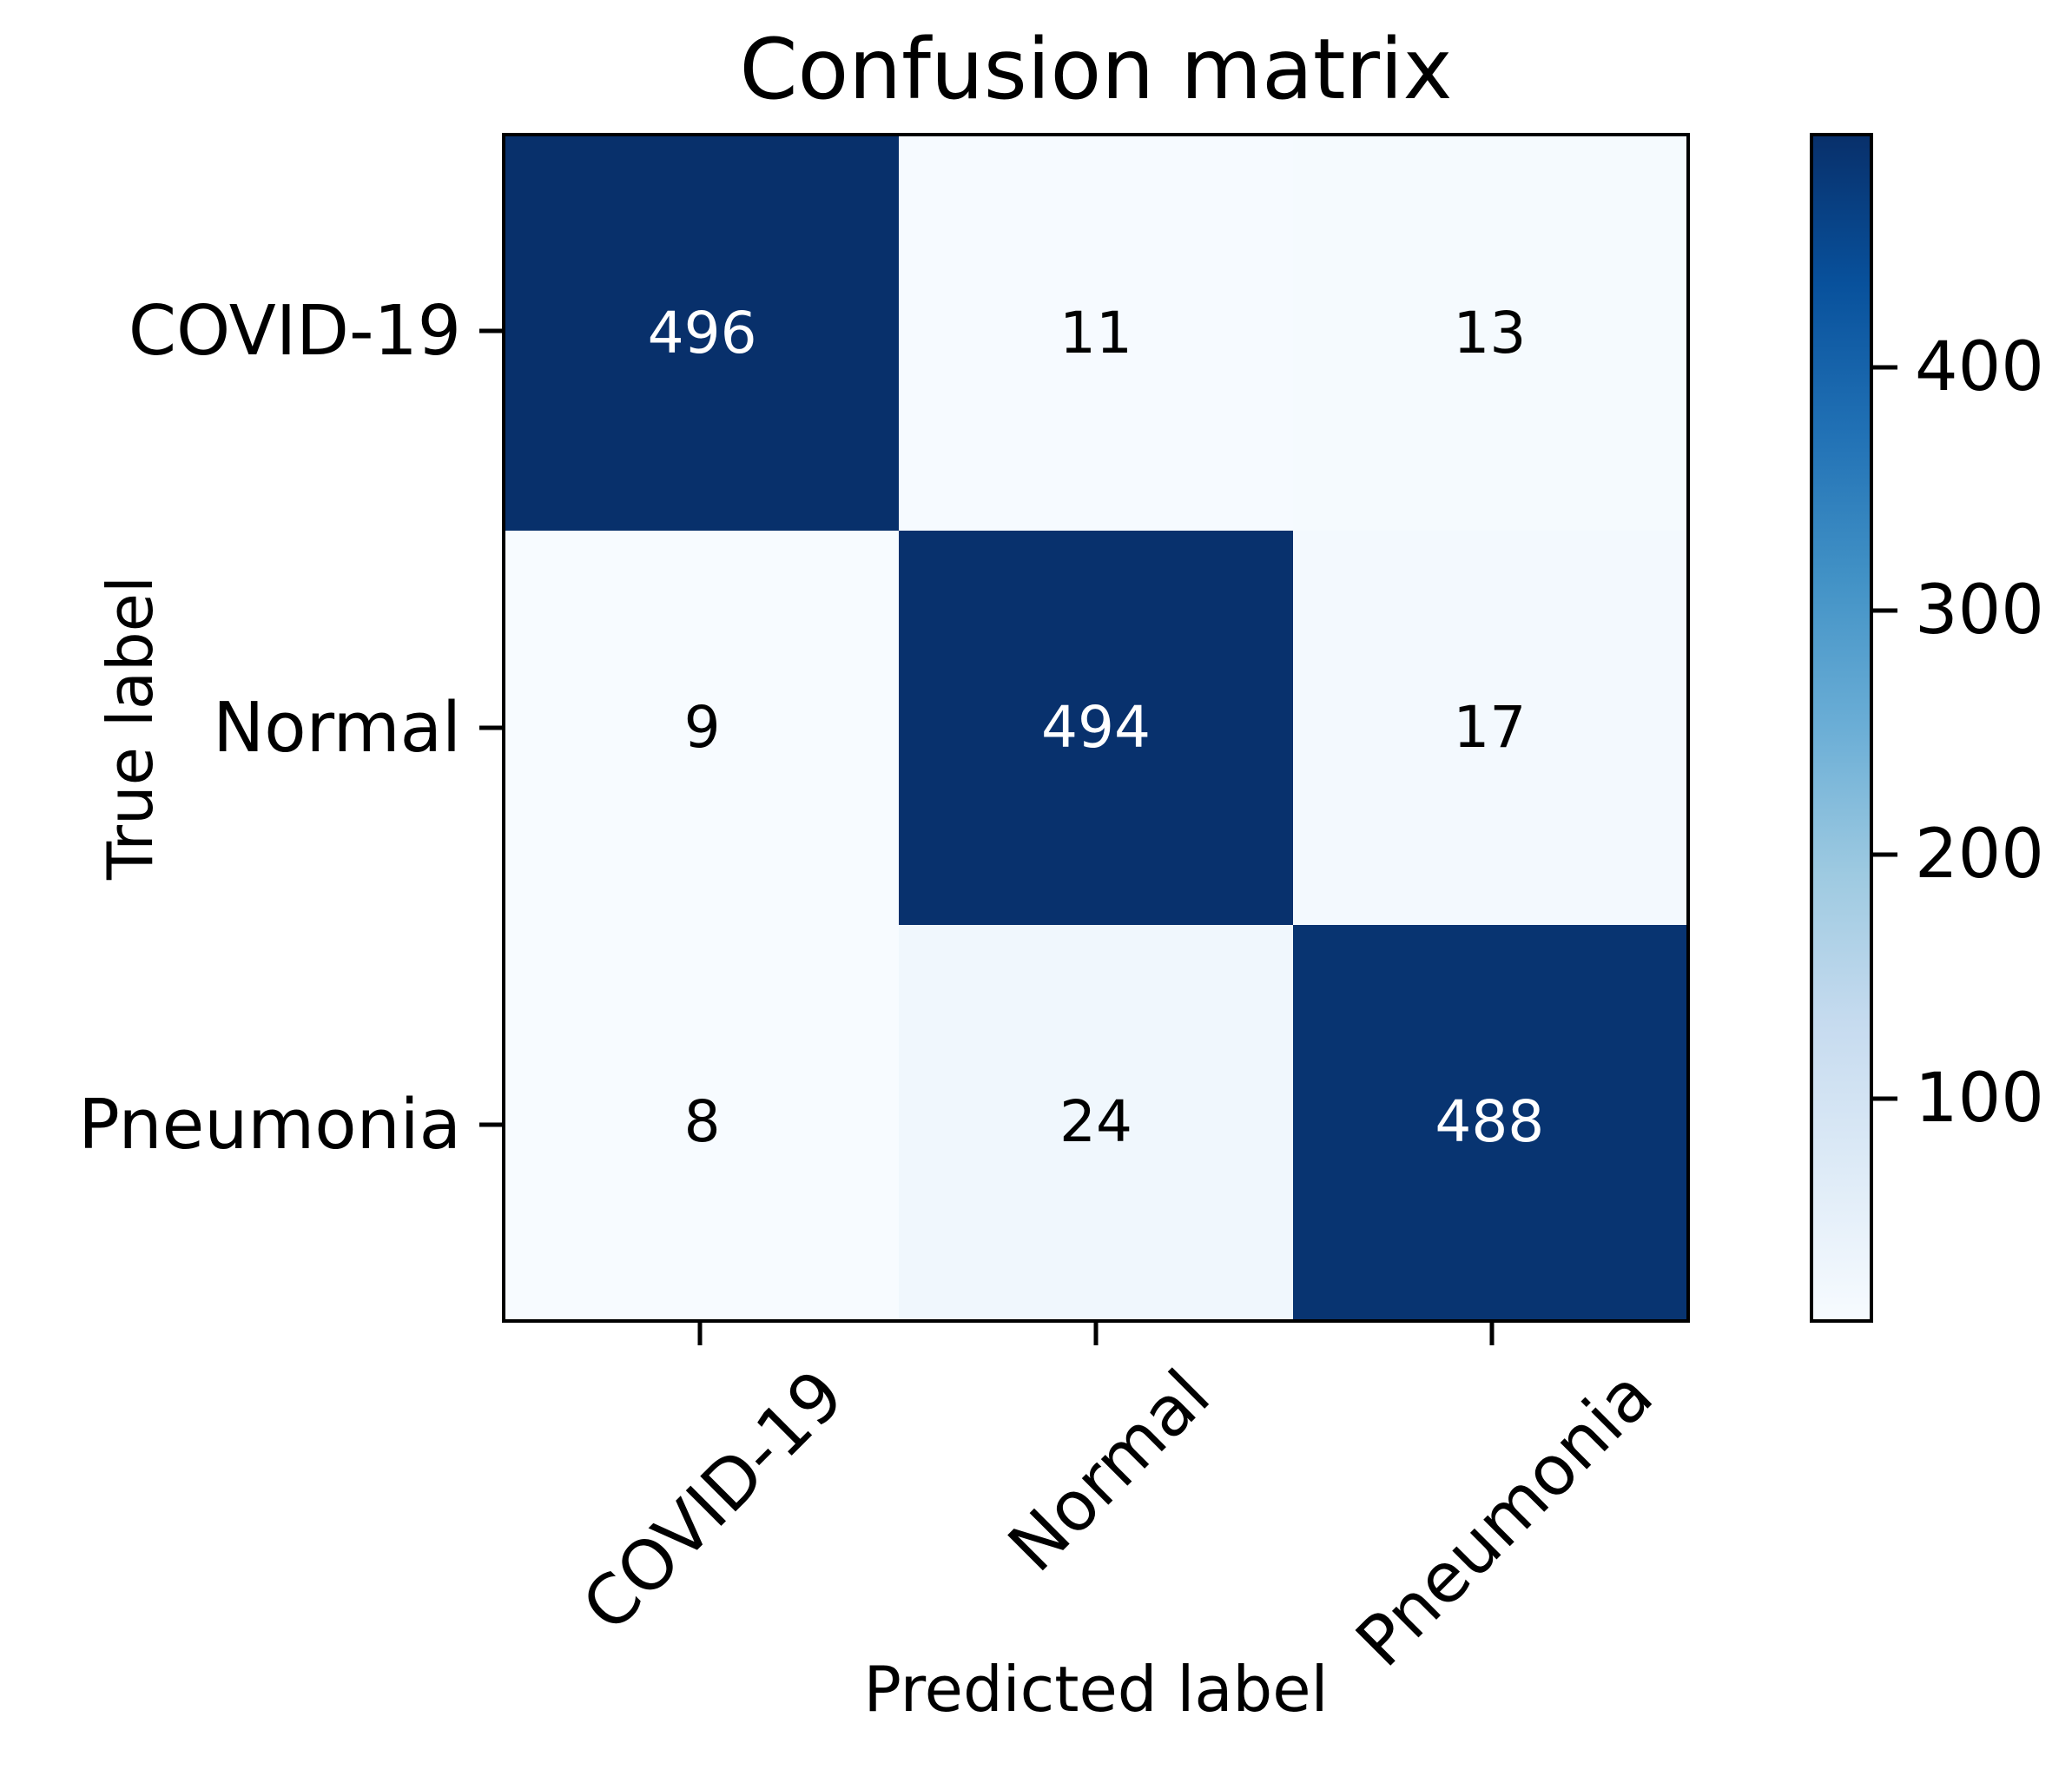  I want to click on chart-title: Confusion matrix, so click(1096, 69).